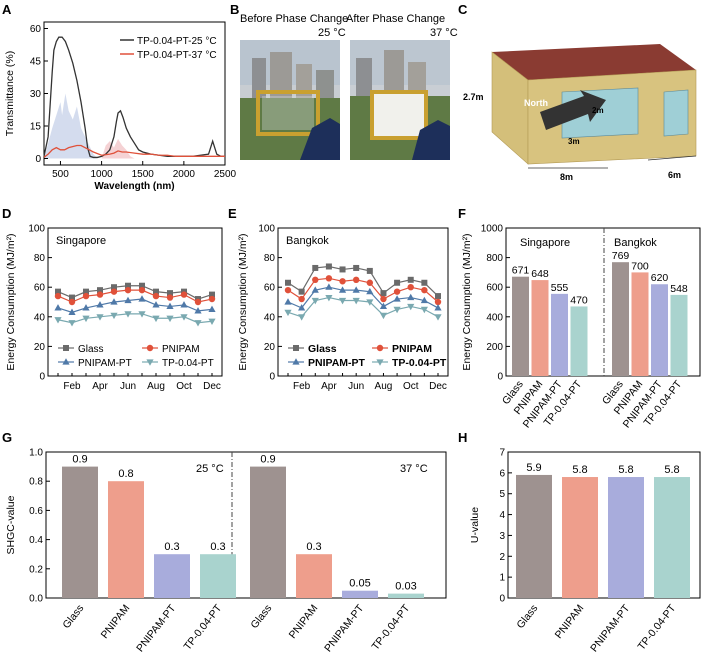 The height and width of the screenshot is (660, 702). I want to click on x-tick-label: Feb, so click(302, 386).